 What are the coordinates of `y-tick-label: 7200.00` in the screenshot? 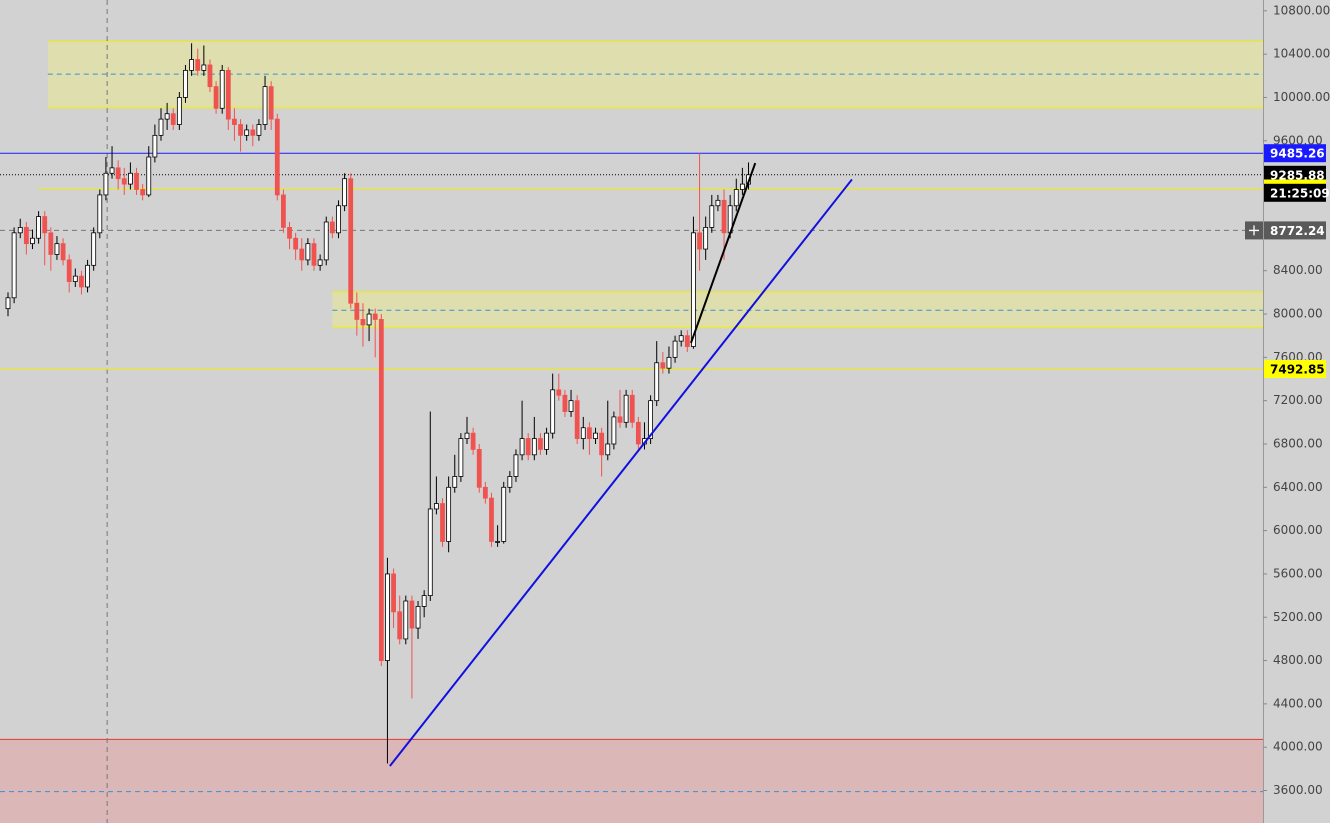 It's located at (1298, 400).